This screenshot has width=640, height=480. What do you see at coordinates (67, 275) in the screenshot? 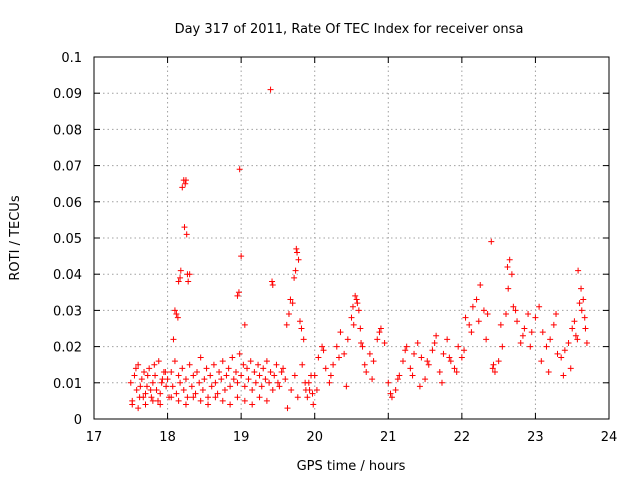
I see `y-tick-label: 0.04` at bounding box center [67, 275].